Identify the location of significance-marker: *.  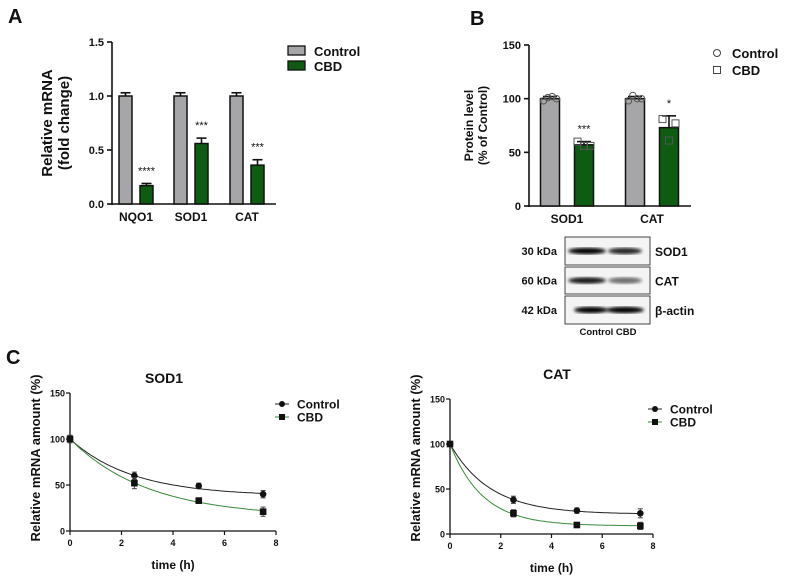
(669, 104).